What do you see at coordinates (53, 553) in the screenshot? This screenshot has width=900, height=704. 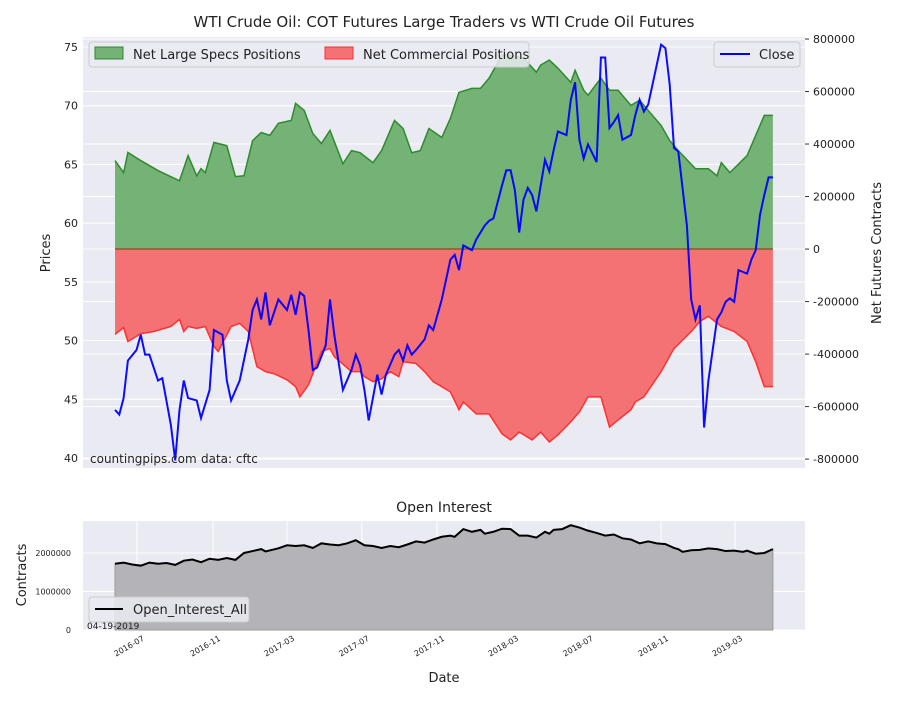 I see `oi-y-tick-label: 2000000` at bounding box center [53, 553].